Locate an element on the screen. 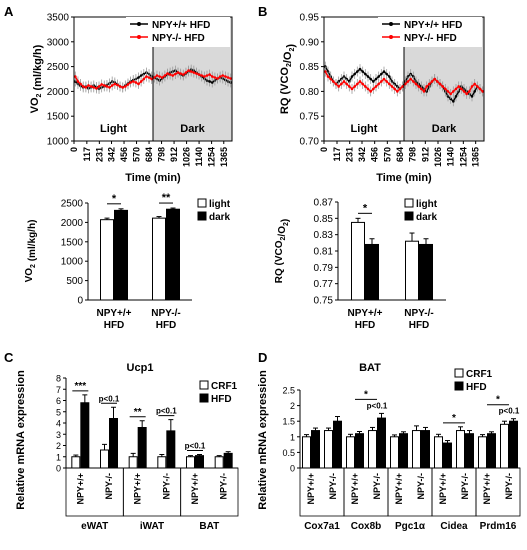  y-tick-label: 0.83 is located at coordinates (324, 235).